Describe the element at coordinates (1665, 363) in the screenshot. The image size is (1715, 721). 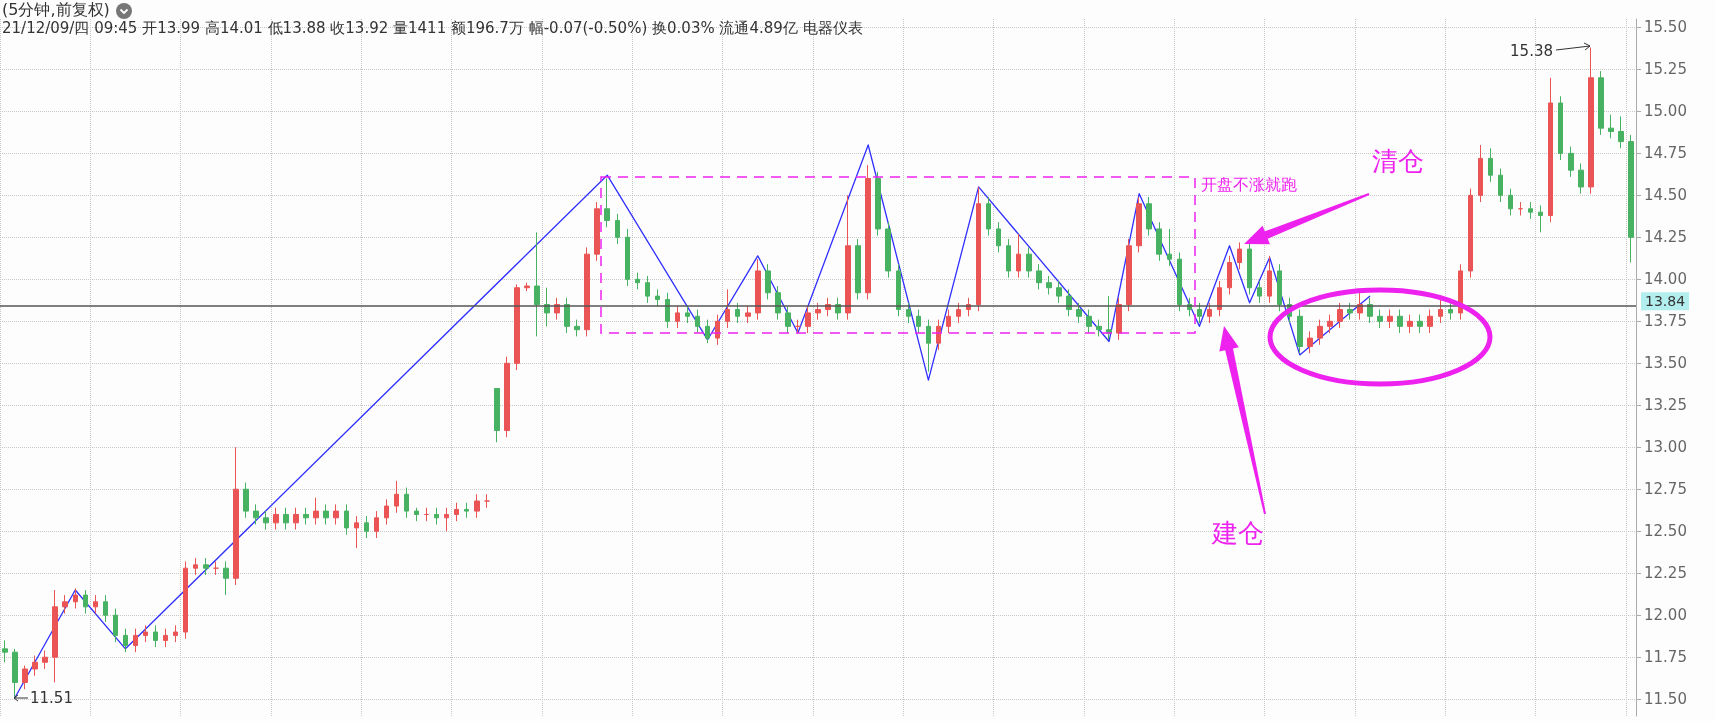
I see `y-tick-label: 13.50` at that location.